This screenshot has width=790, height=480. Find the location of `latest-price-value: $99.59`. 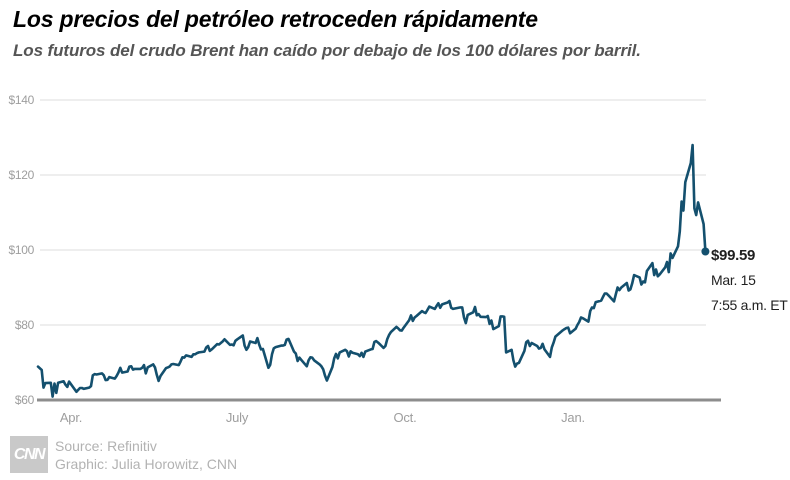

latest-price-value: $99.59 is located at coordinates (733, 255).